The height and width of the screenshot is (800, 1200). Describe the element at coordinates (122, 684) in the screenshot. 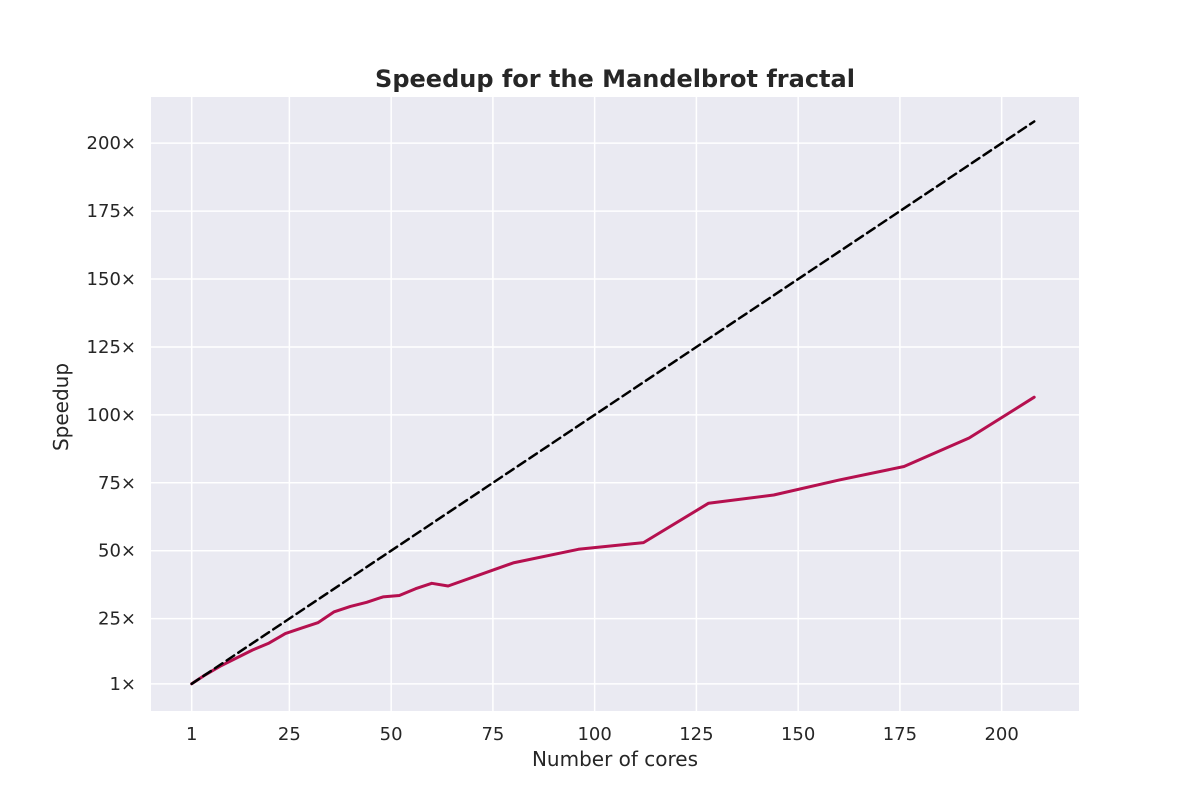

I see `y-tick-label: 1×` at that location.